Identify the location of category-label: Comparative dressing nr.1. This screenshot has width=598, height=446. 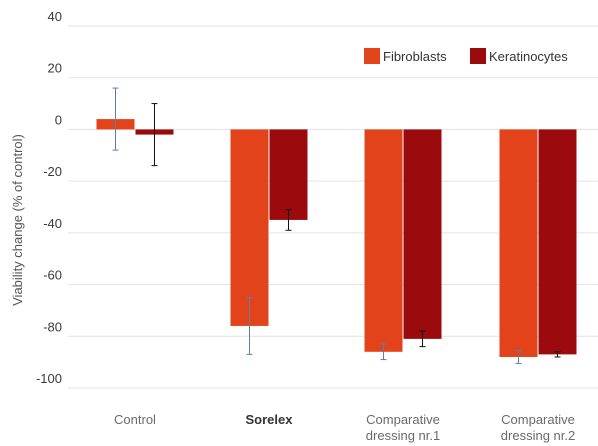
(403, 427).